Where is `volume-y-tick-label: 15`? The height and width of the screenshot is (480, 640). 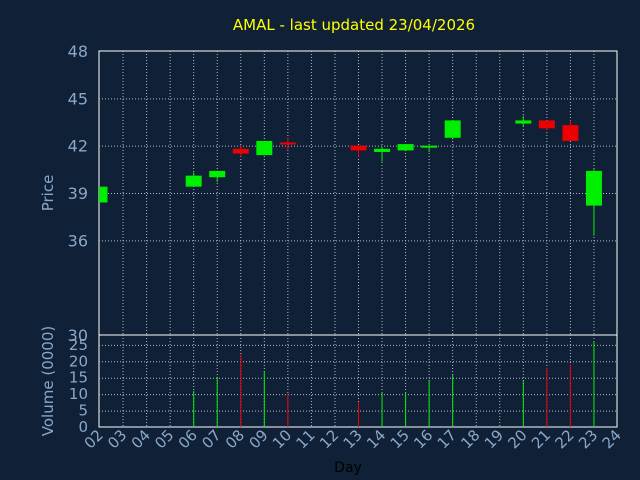
volume-y-tick-label: 15 is located at coordinates (78, 378).